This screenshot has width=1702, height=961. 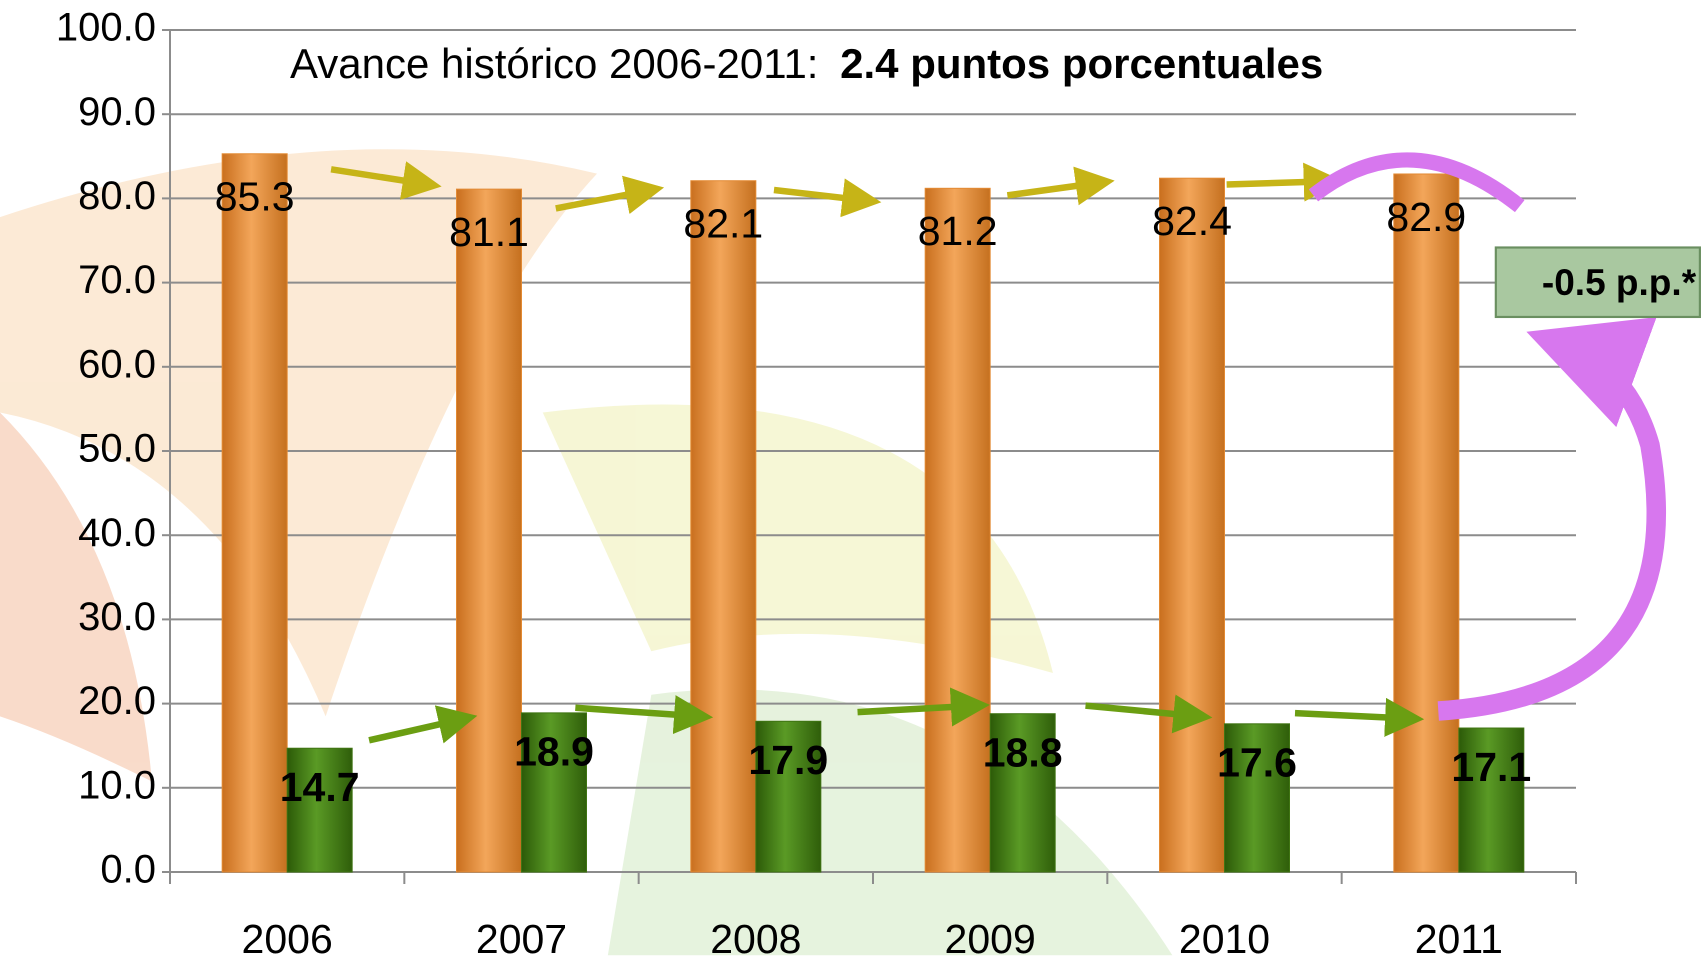 I want to click on value-label: 82.1, so click(x=723, y=224).